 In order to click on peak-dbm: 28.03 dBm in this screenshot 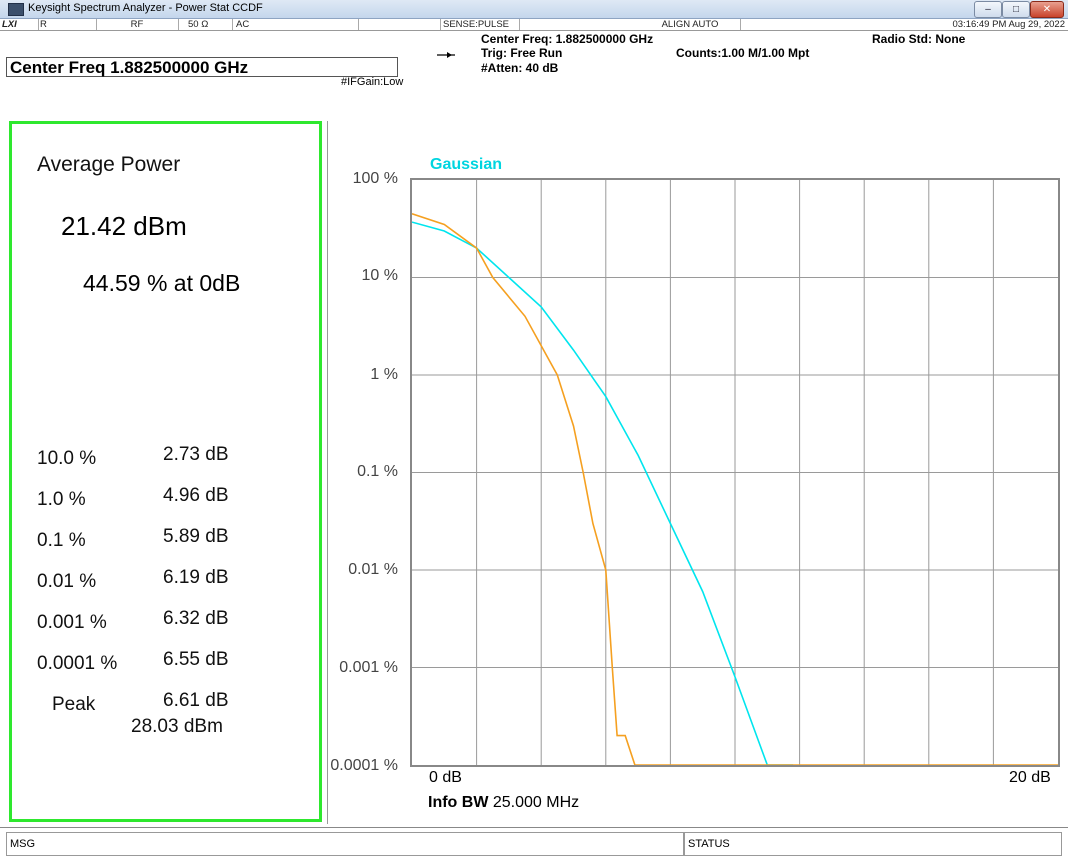, I will do `click(177, 726)`.